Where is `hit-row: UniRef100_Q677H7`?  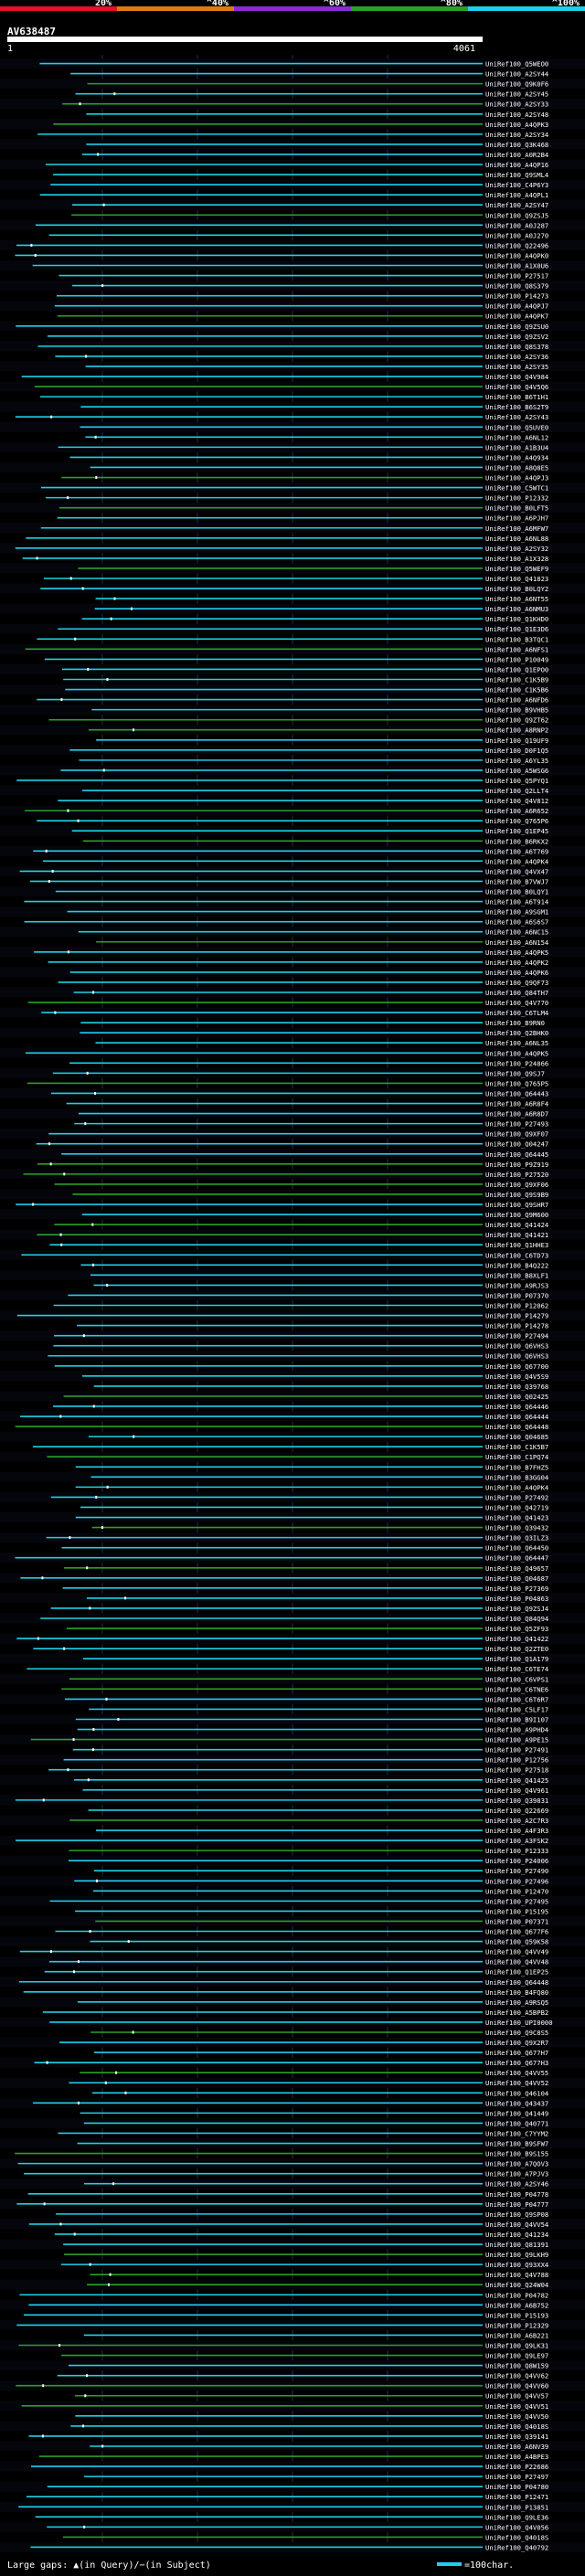 hit-row: UniRef100_Q677H7 is located at coordinates (321, 2053).